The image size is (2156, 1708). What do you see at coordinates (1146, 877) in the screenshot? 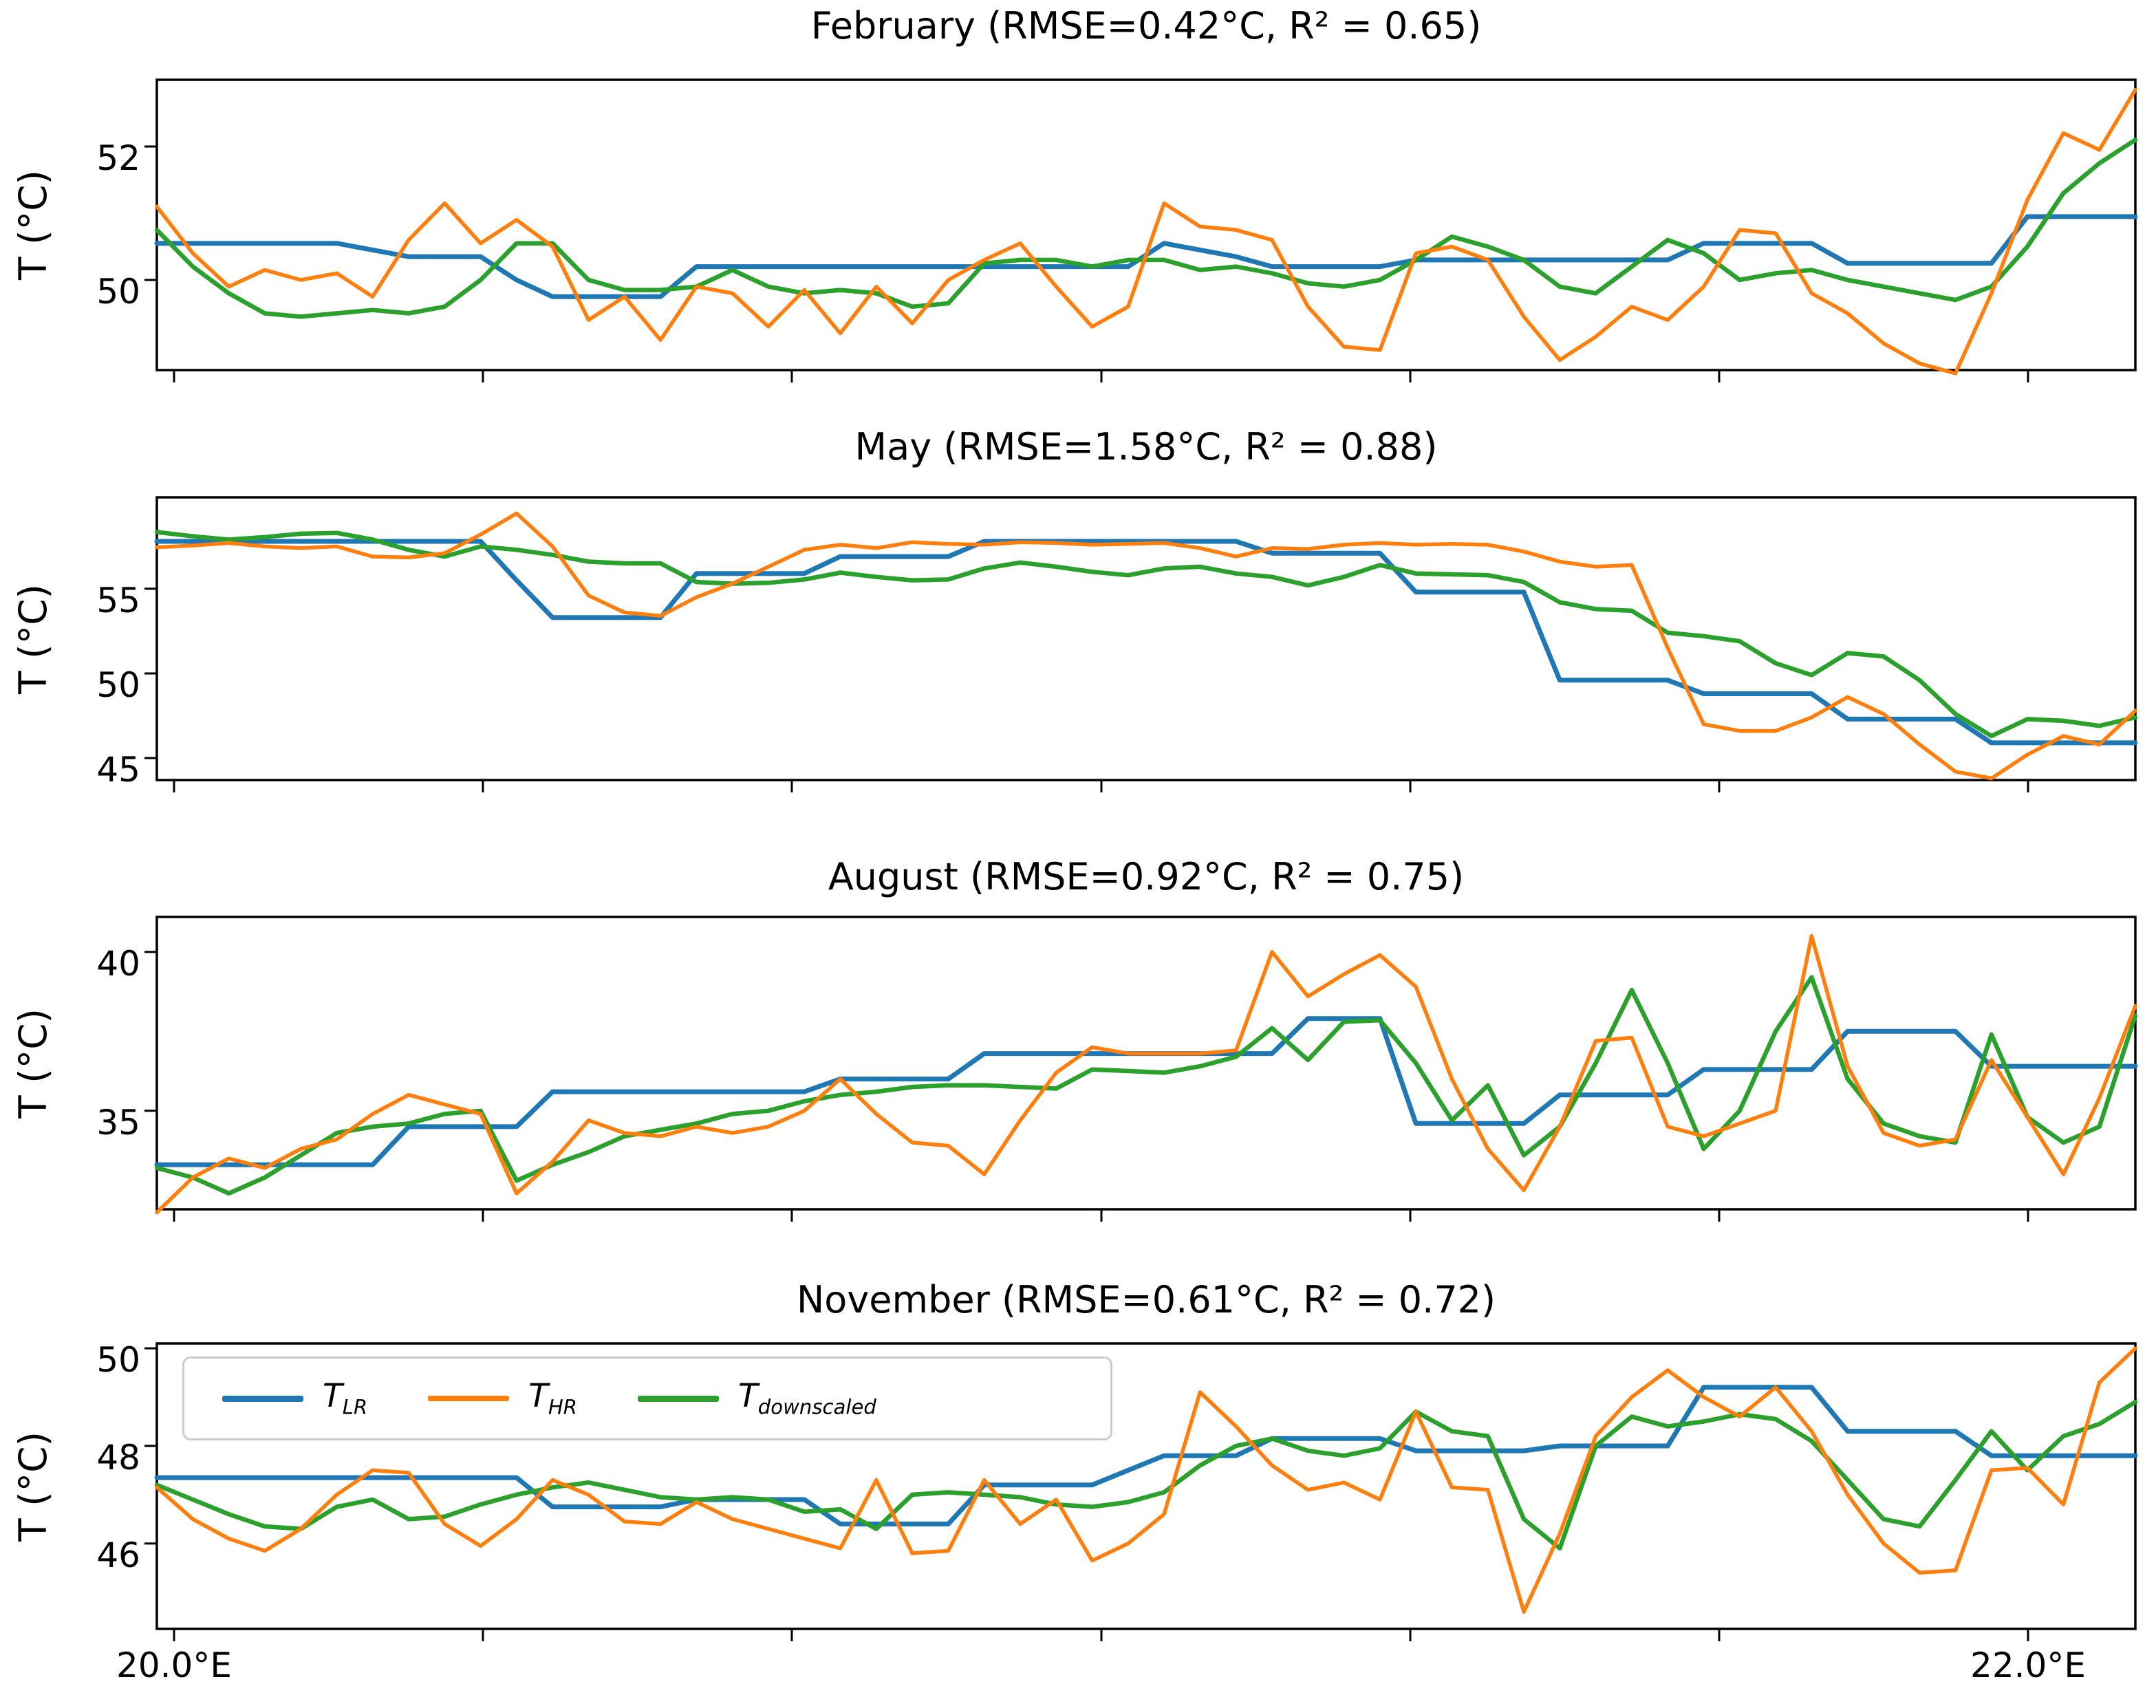
I see `subplot-title-august: August (RMSE=0.92°C, R² = 0.75)` at bounding box center [1146, 877].